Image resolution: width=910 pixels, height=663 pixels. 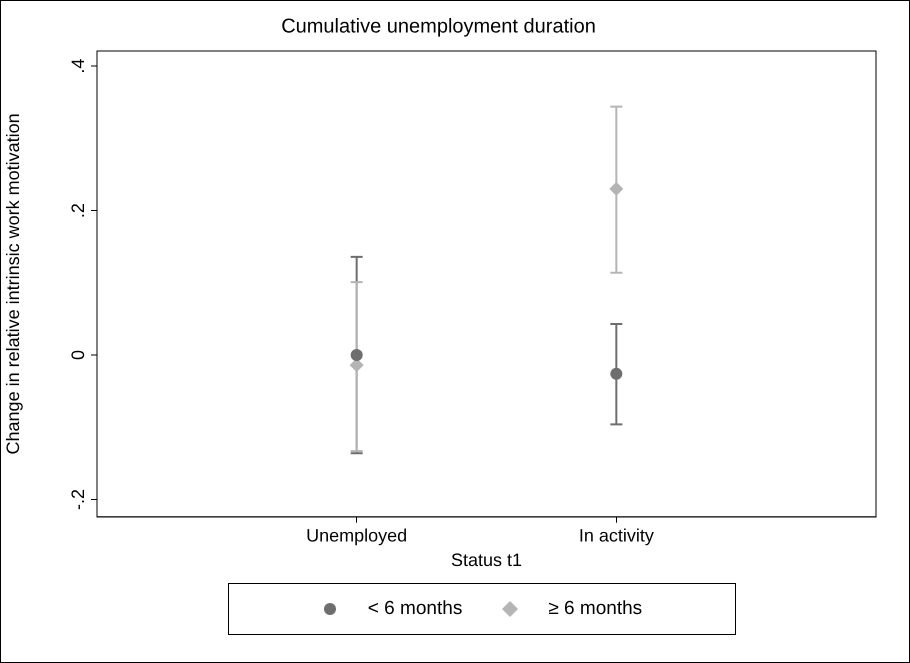 What do you see at coordinates (78, 210) in the screenshot?
I see `y-tick-label: .2` at bounding box center [78, 210].